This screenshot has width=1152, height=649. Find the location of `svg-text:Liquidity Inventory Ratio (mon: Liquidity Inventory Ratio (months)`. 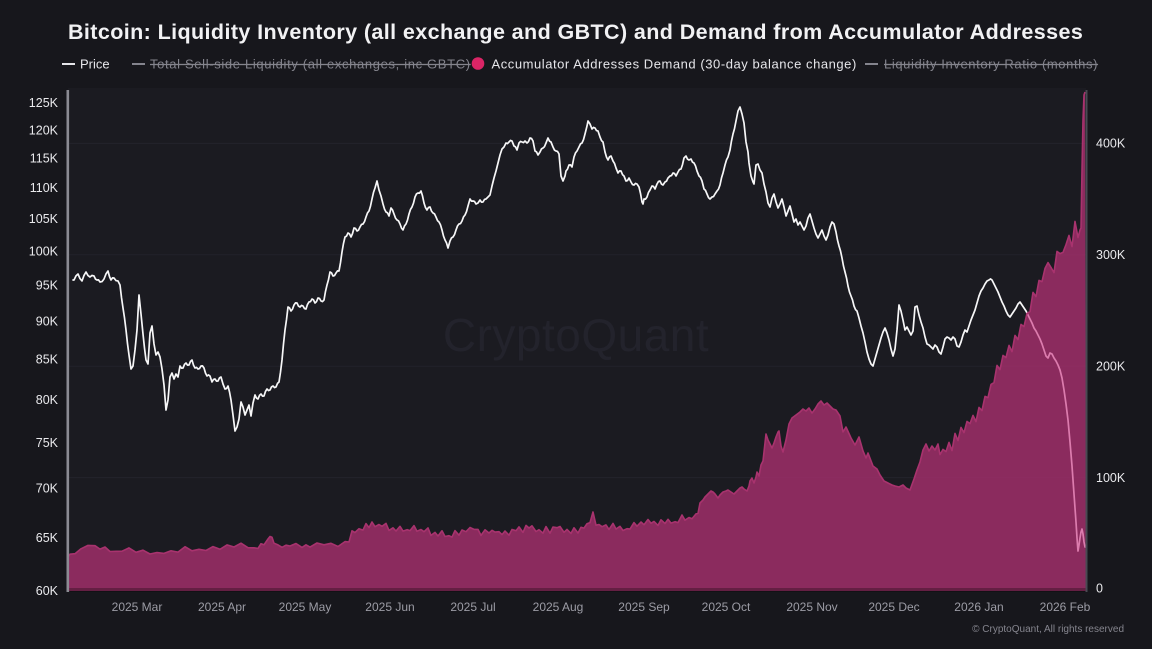

svg-text:Liquidity Inventory Ratio (mon: Liquidity Inventory Ratio (months) is located at coordinates (991, 64).